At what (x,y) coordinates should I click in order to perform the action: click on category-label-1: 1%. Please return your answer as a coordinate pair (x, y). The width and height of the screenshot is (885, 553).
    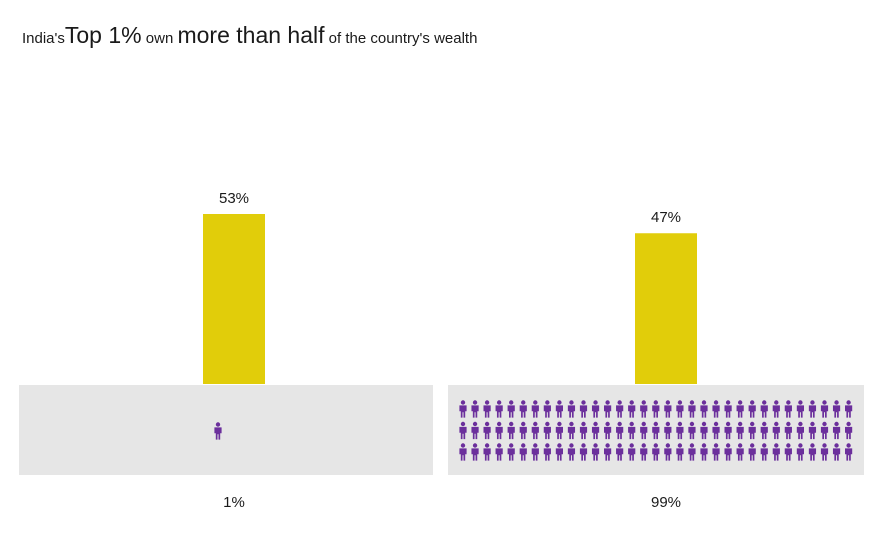
    Looking at the image, I should click on (234, 502).